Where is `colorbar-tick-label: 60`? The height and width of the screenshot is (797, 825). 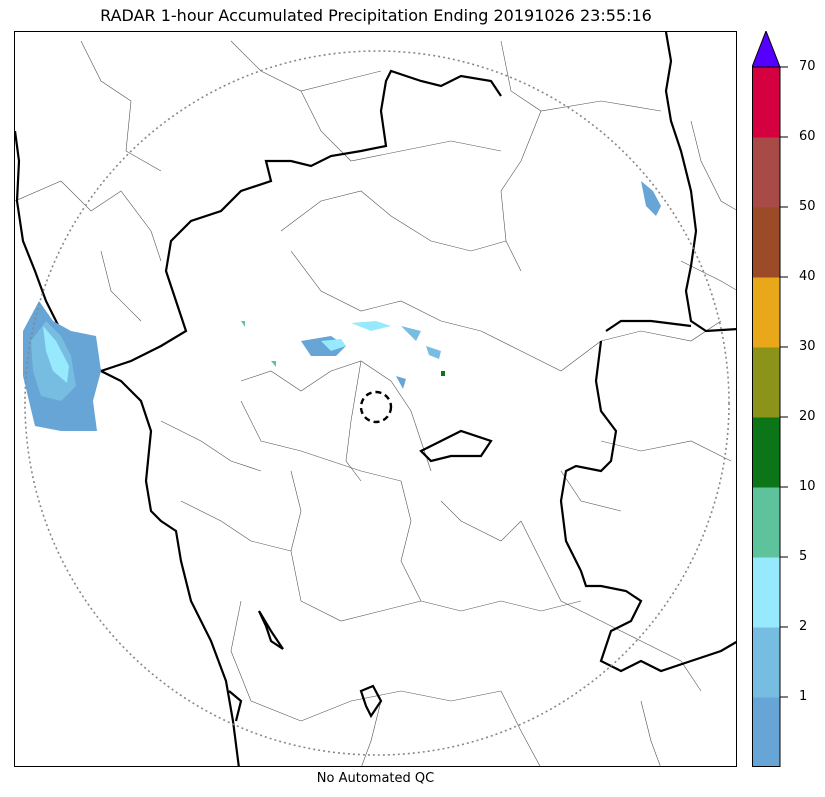
colorbar-tick-label: 60 is located at coordinates (807, 136).